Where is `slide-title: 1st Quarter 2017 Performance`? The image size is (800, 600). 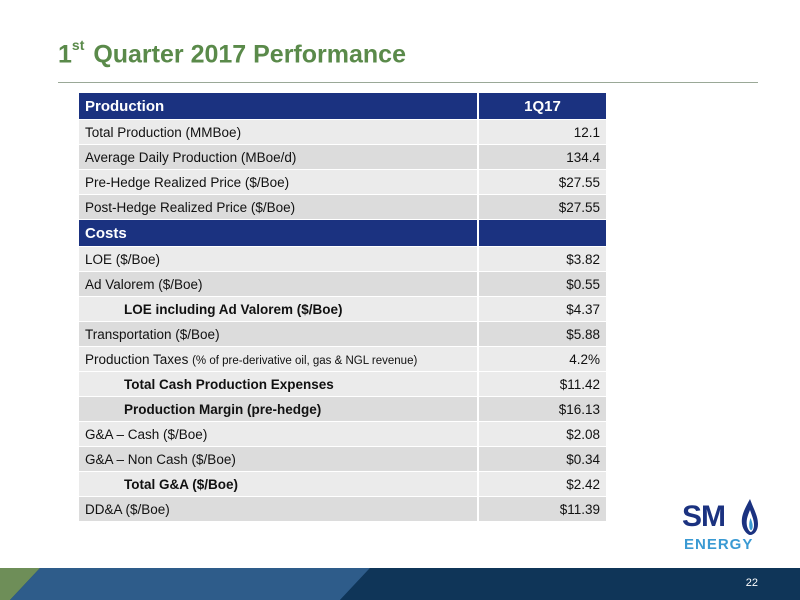
slide-title: 1st Quarter 2017 Performance is located at coordinates (232, 53).